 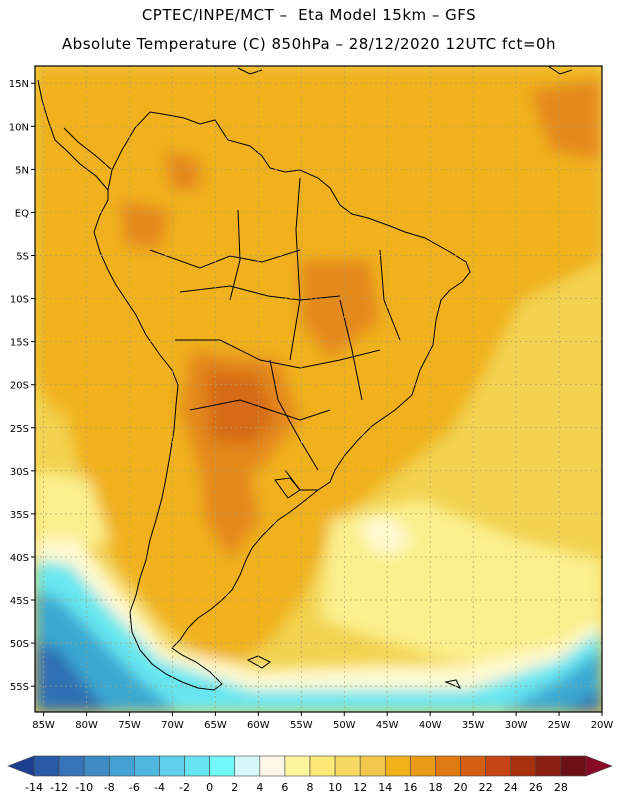 I want to click on latitude-label: 50S, so click(x=19, y=644).